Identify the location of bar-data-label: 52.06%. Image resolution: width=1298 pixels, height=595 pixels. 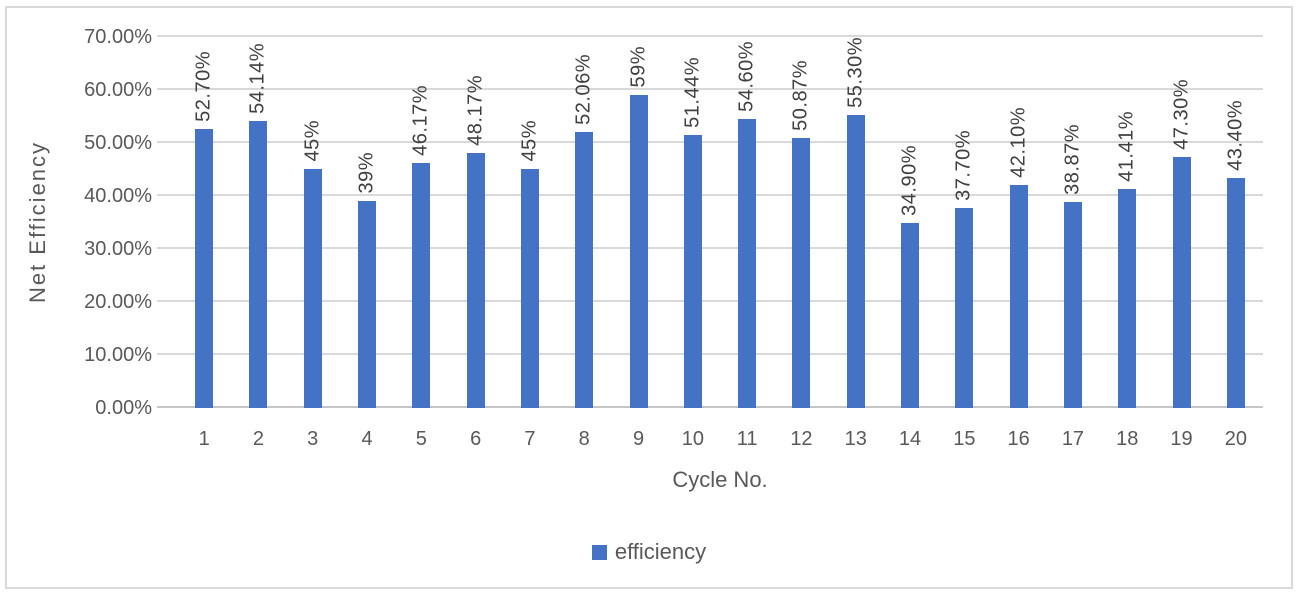
(583, 89).